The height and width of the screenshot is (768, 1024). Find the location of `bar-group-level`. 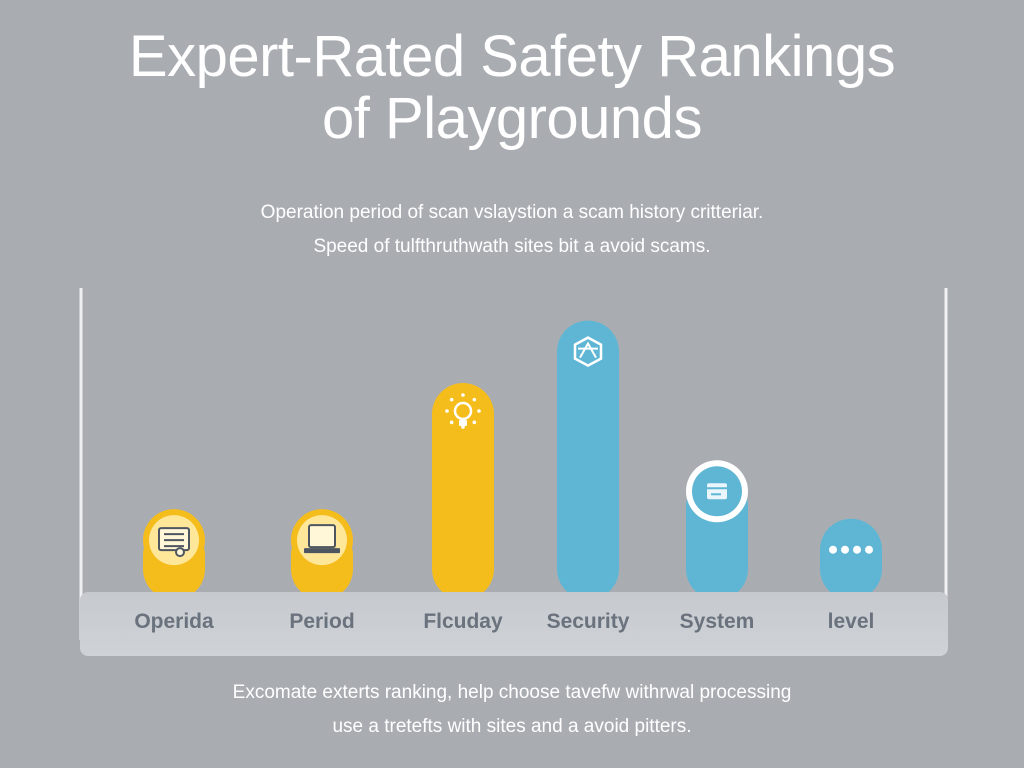

bar-group-level is located at coordinates (851, 559).